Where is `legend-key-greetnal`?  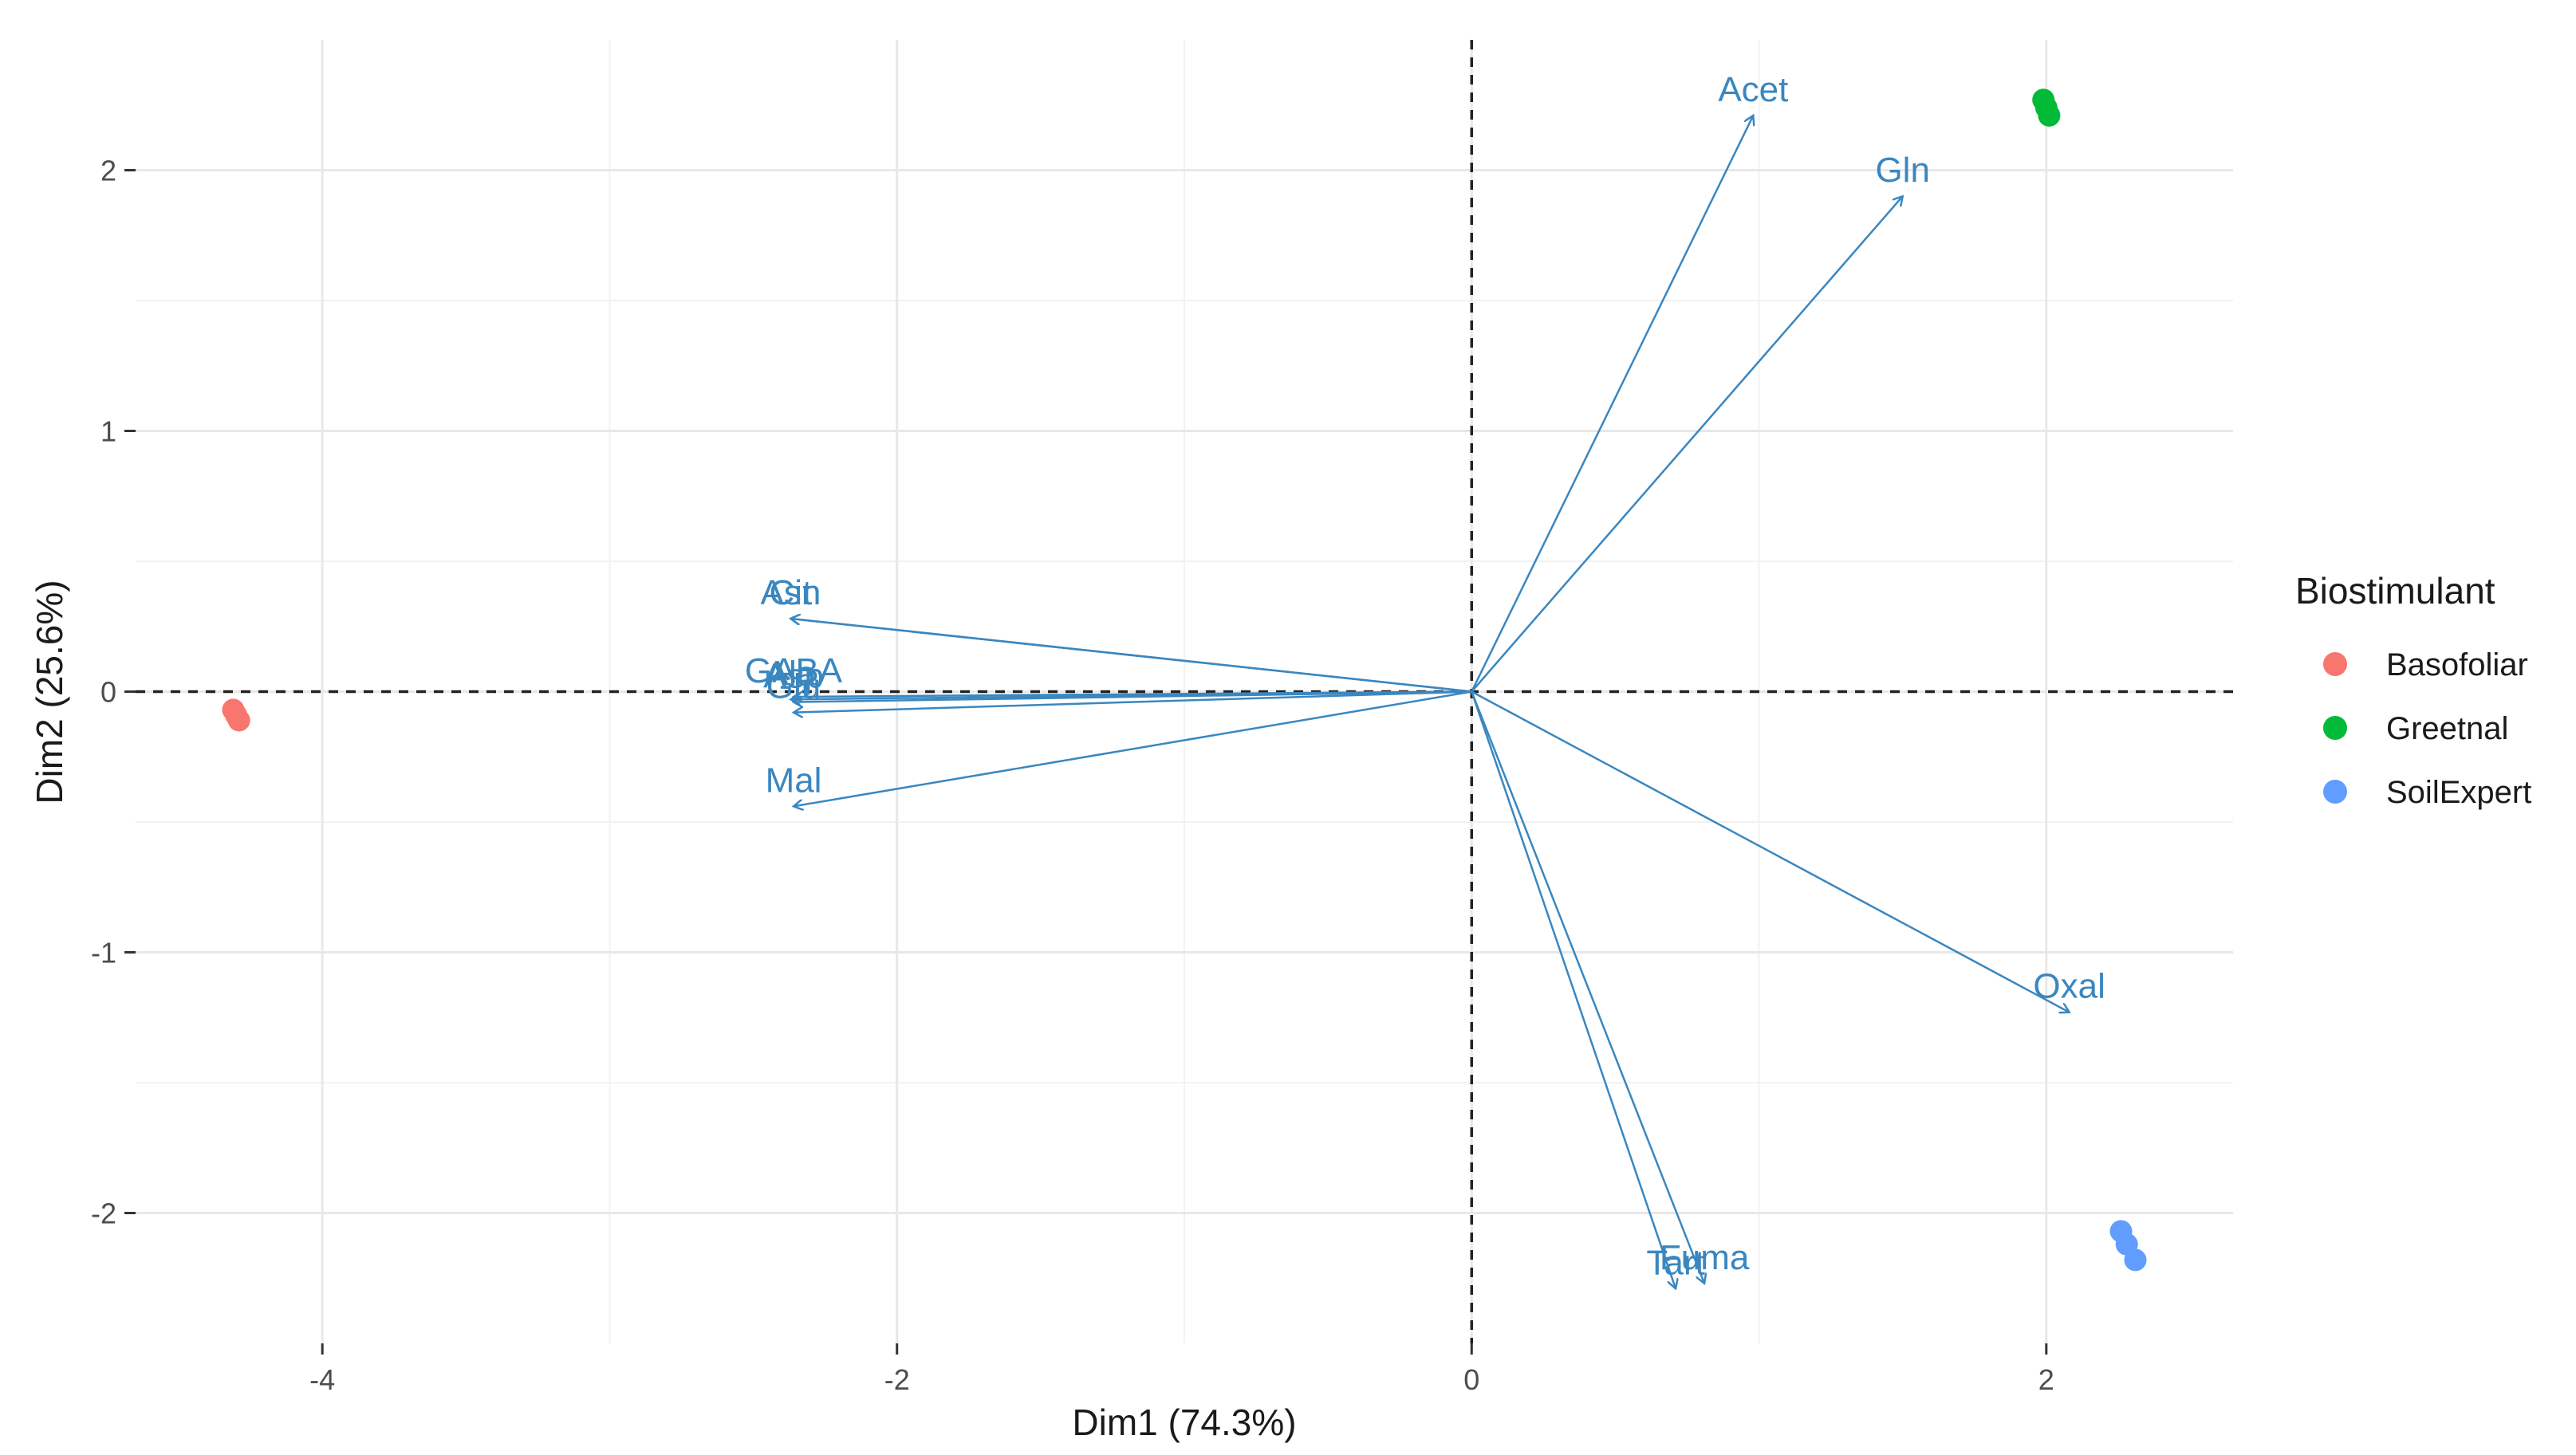
legend-key-greetnal is located at coordinates (2335, 728).